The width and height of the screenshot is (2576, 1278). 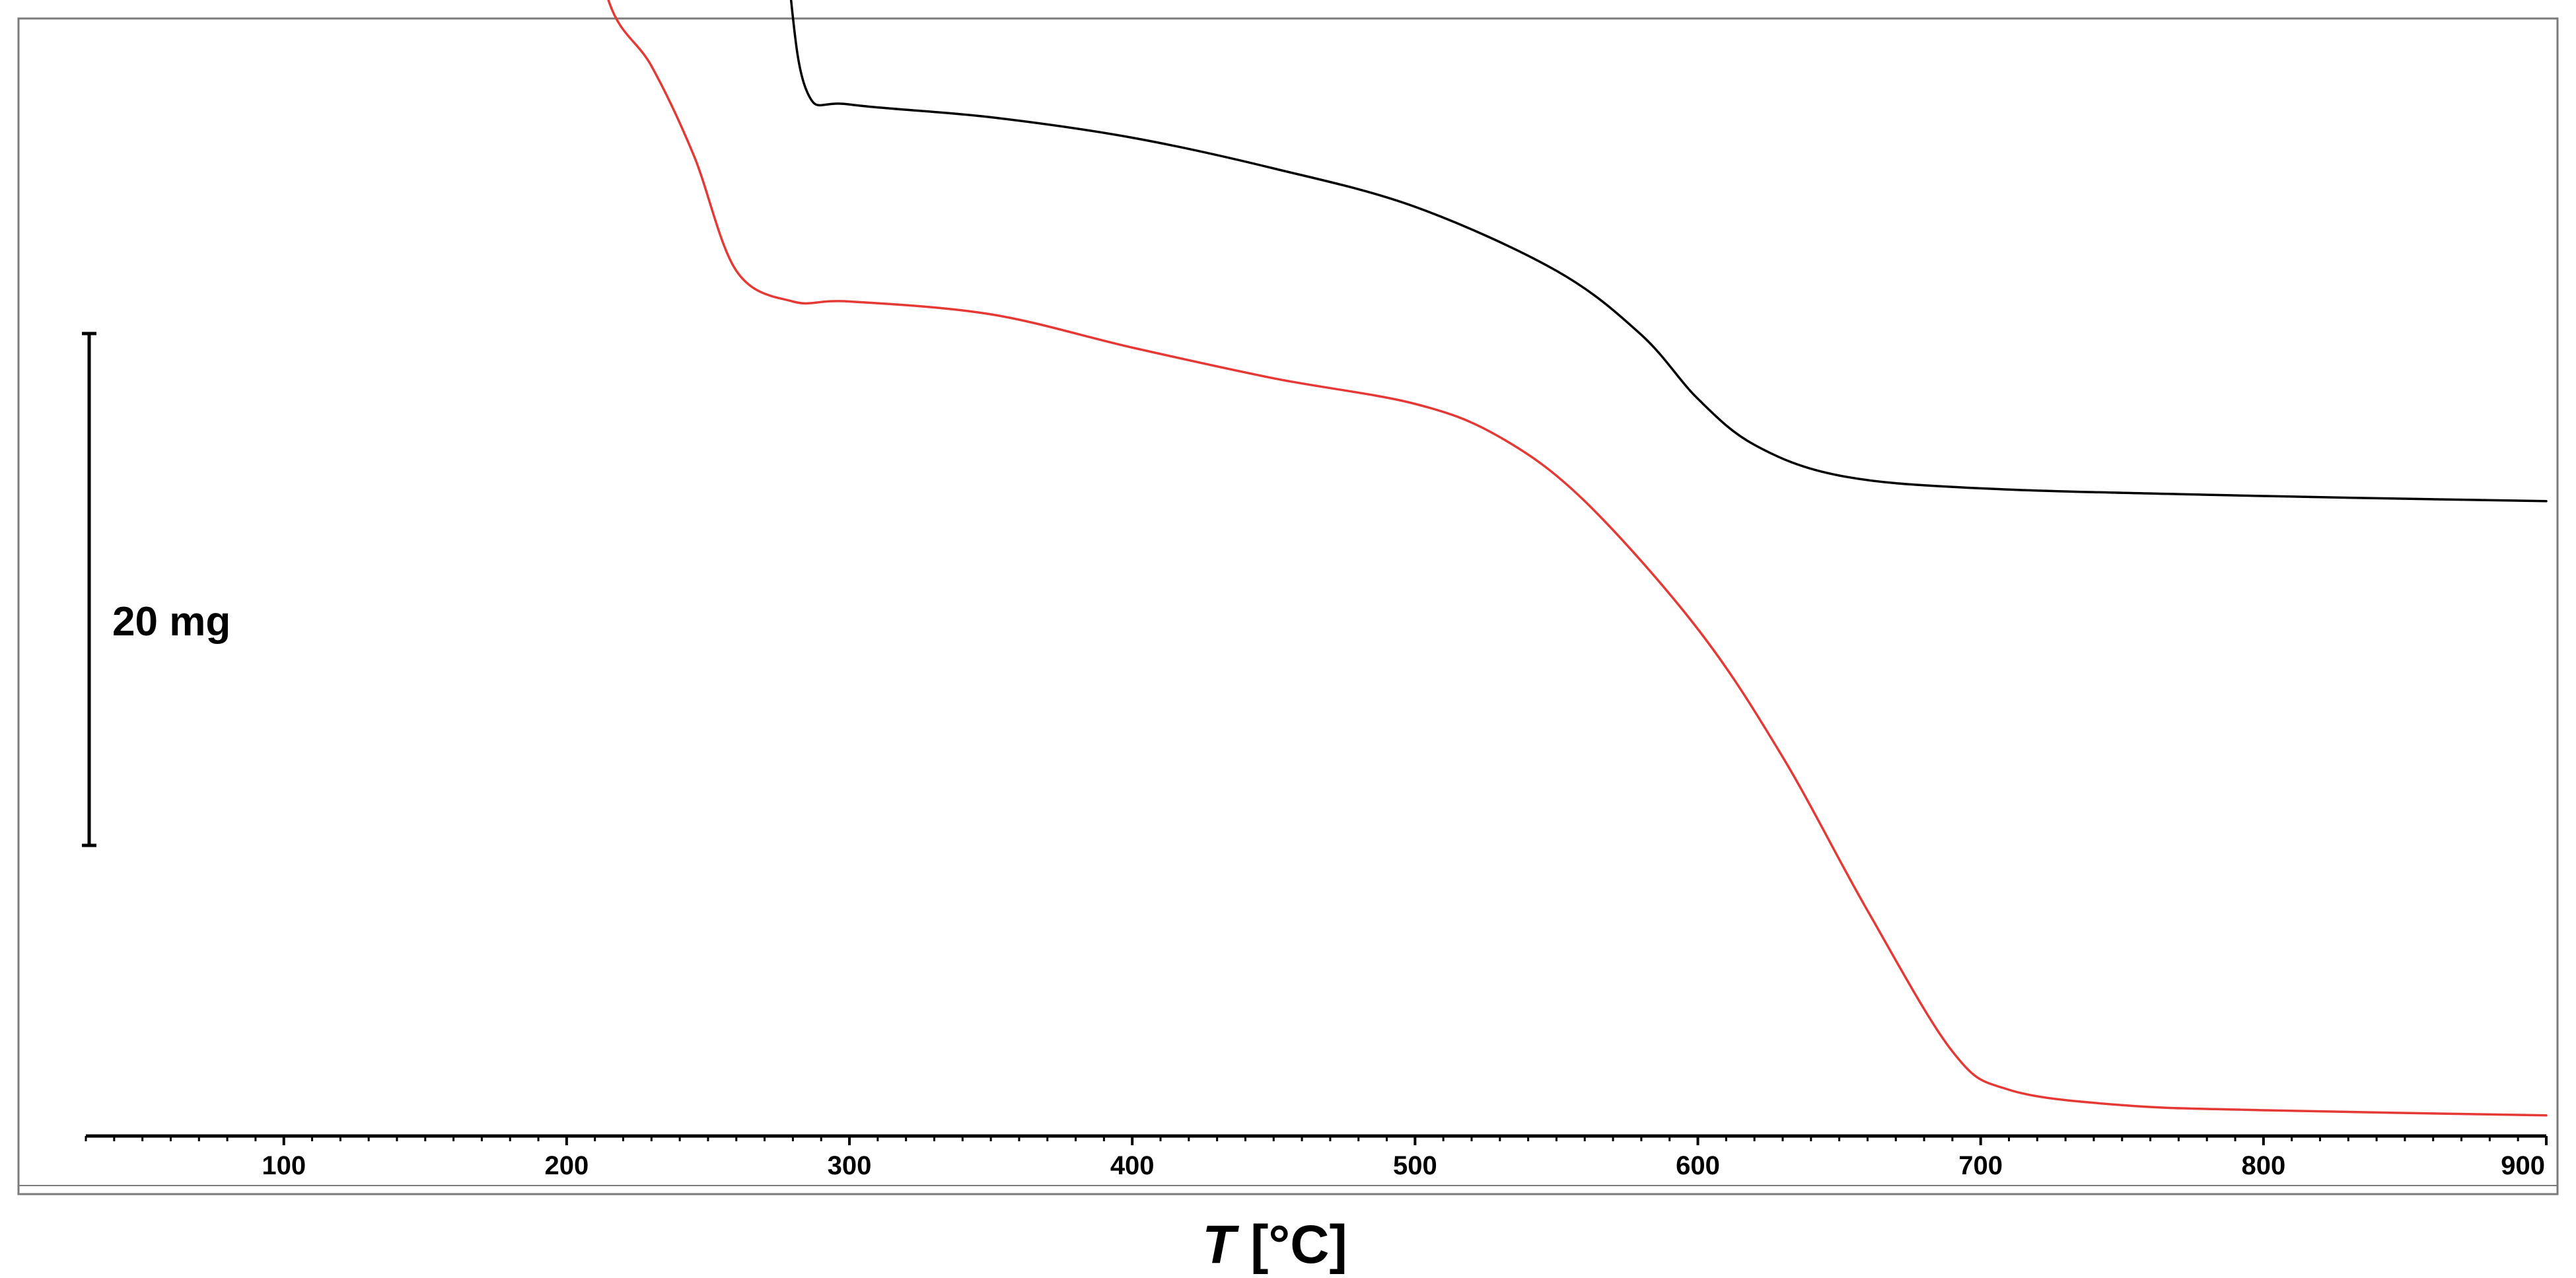 I want to click on x-tick-label: 800, so click(x=2263, y=1165).